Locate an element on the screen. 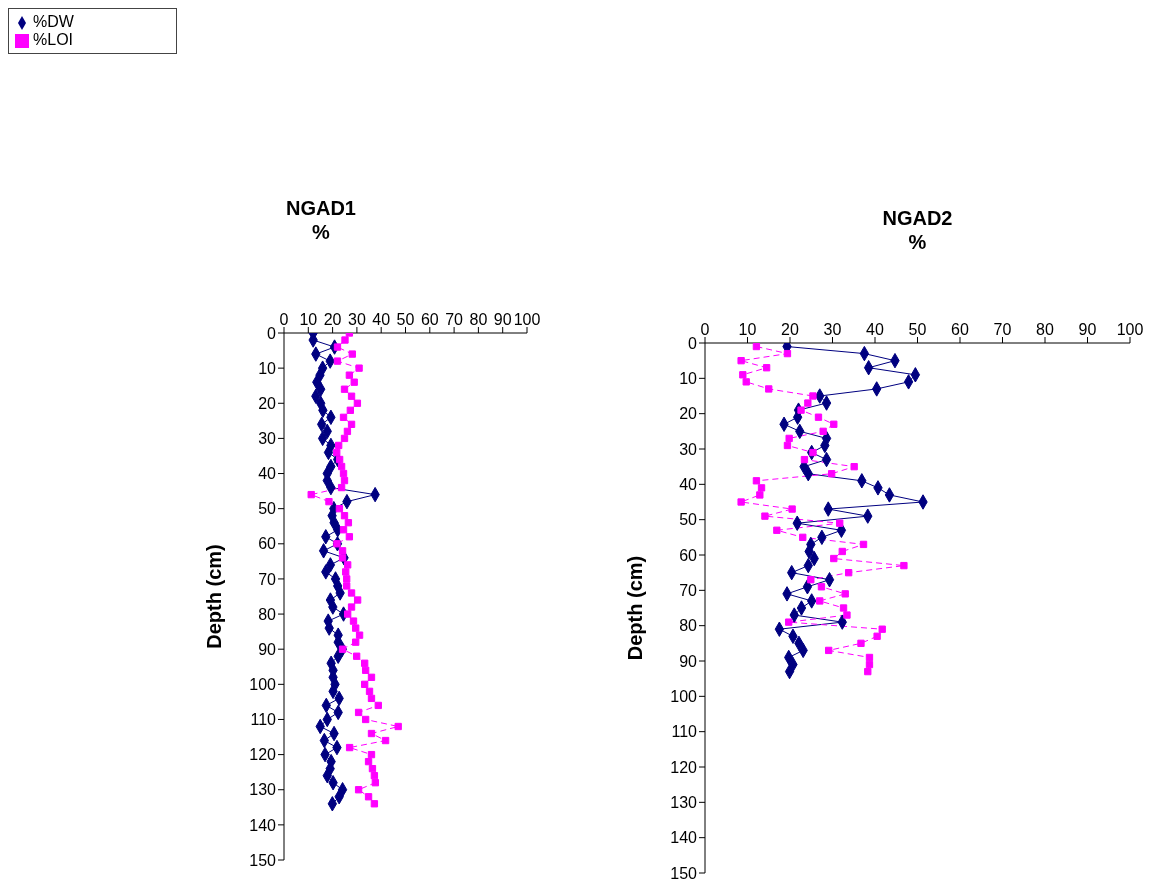 The image size is (1157, 884). chart-title: NGAD2 is located at coordinates (917, 218).